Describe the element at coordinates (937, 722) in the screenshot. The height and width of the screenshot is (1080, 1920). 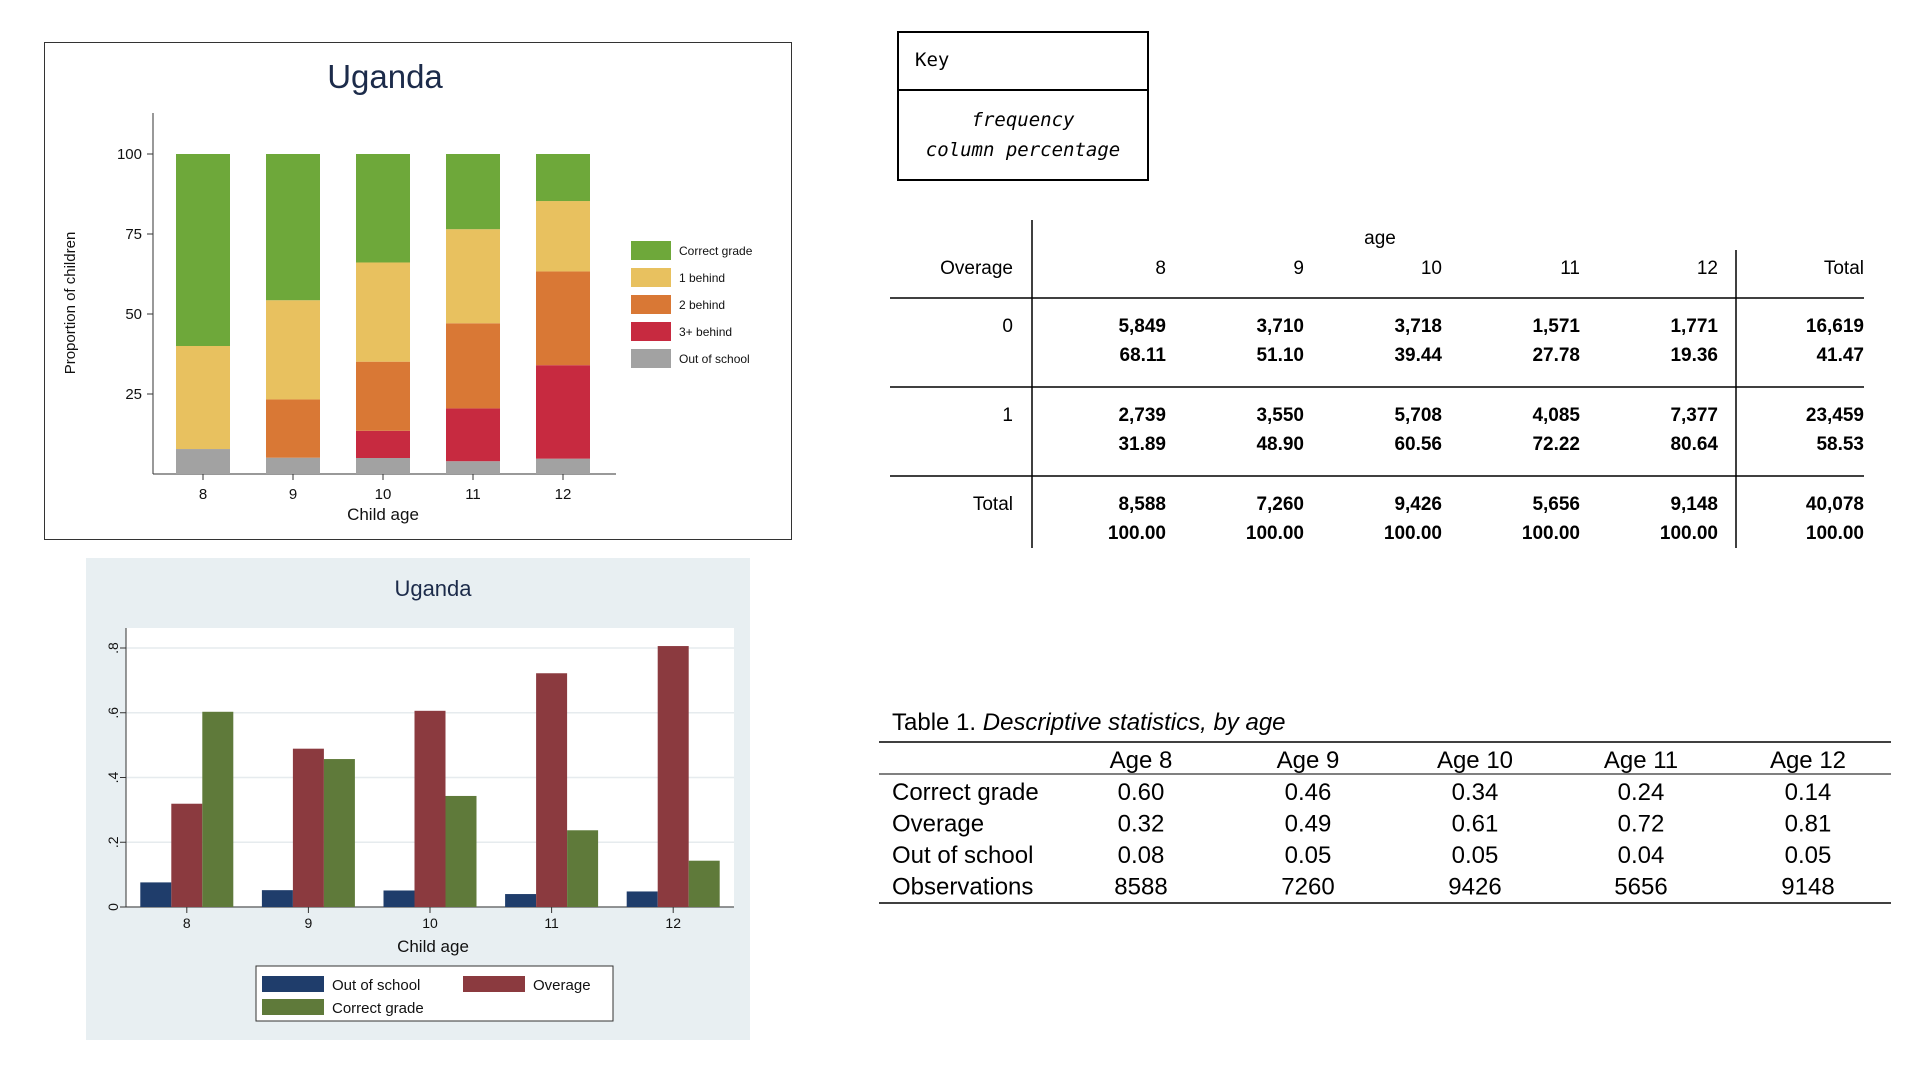
I see `caption-prefix: Table 1.` at that location.